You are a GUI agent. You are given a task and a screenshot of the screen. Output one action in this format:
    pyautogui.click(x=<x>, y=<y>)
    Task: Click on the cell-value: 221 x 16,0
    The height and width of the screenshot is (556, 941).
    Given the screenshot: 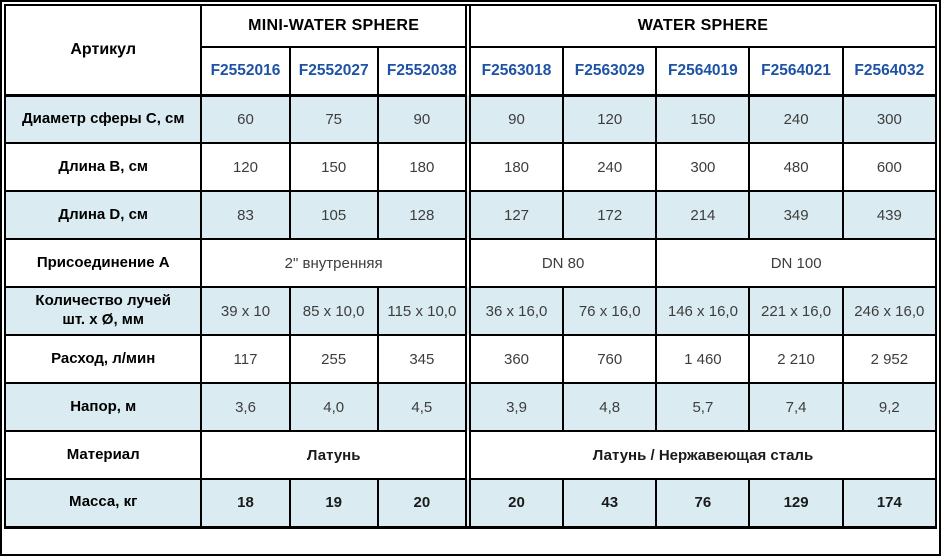 What is the action you would take?
    pyautogui.click(x=796, y=311)
    